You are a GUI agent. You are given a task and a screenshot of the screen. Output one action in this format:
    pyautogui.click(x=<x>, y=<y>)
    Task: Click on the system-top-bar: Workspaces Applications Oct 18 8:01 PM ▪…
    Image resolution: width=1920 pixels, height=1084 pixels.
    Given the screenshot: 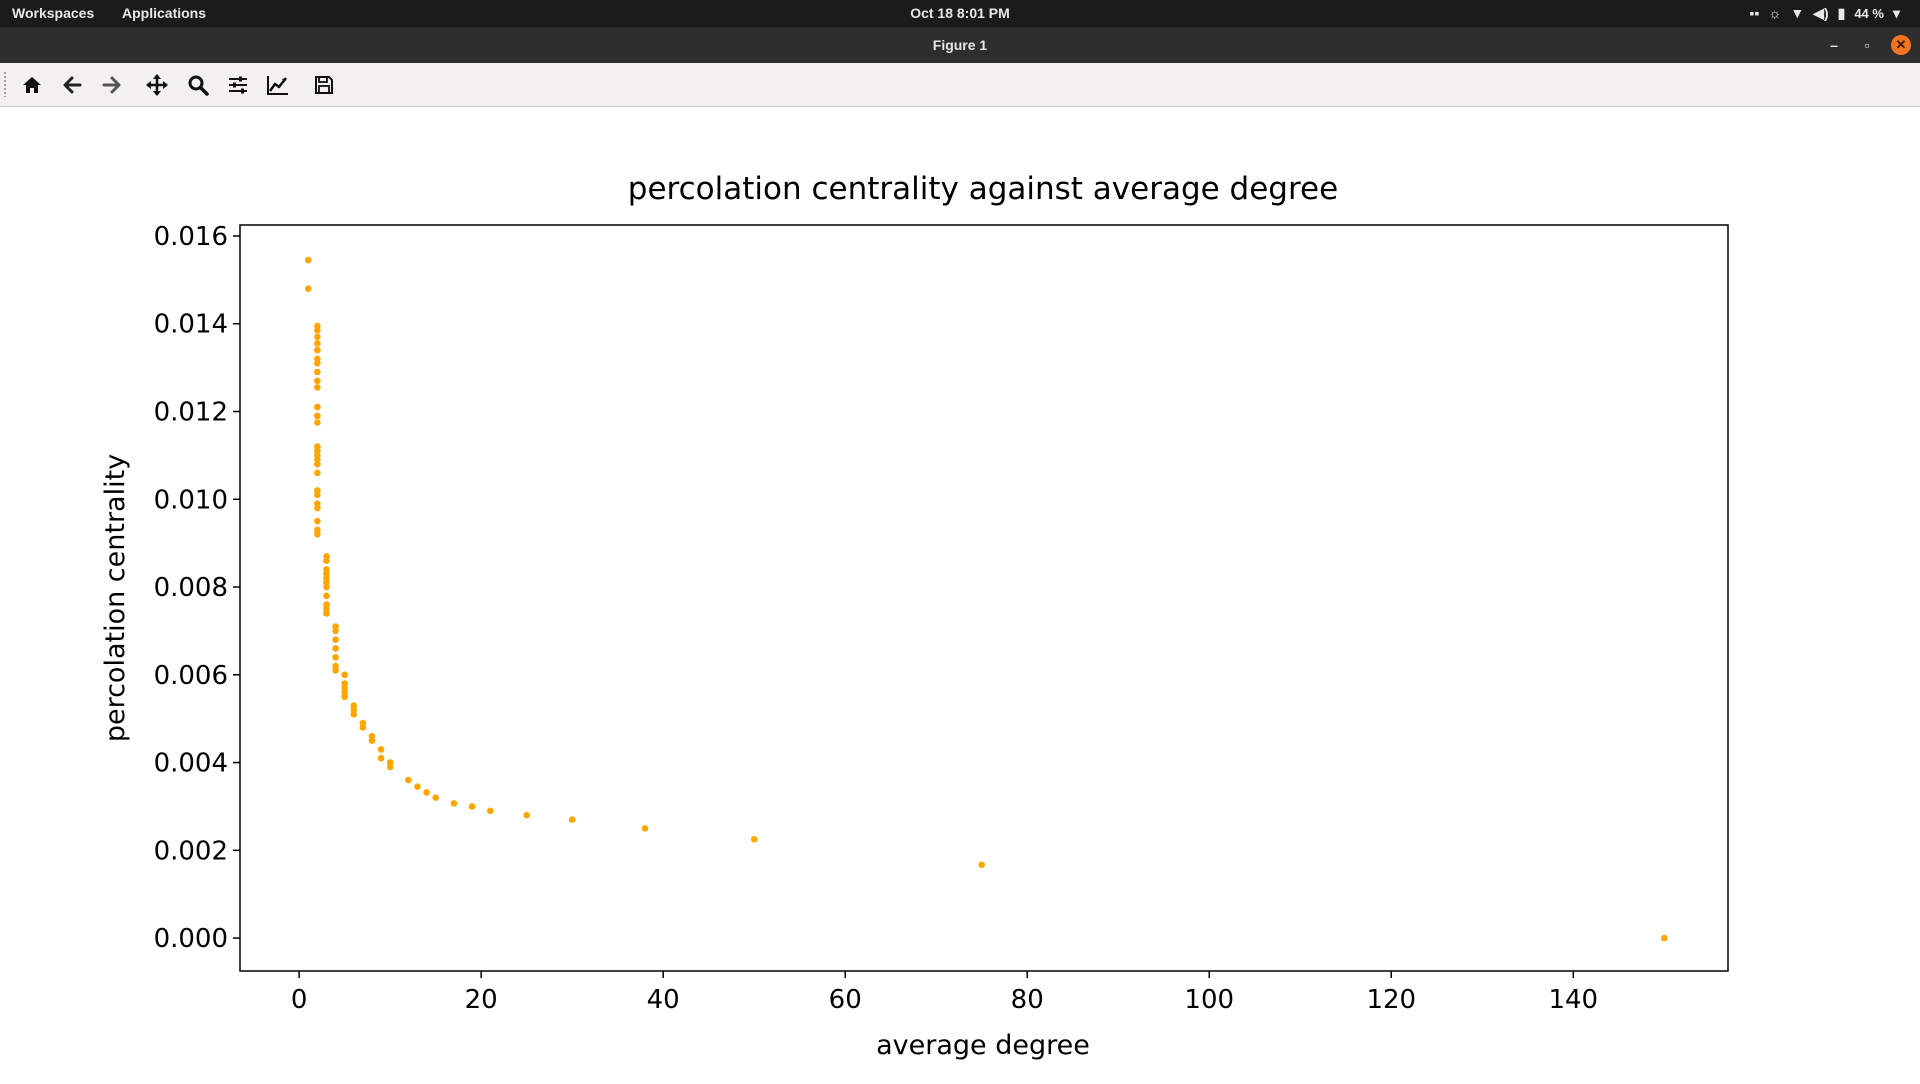 What is the action you would take?
    pyautogui.click(x=960, y=13)
    